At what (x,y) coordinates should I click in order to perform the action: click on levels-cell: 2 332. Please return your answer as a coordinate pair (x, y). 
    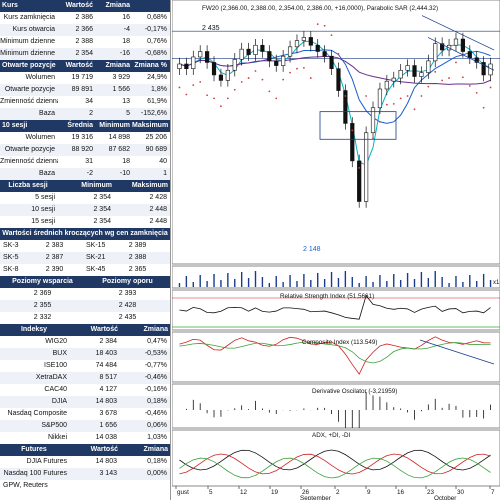
    Looking at the image, I should click on (42, 317).